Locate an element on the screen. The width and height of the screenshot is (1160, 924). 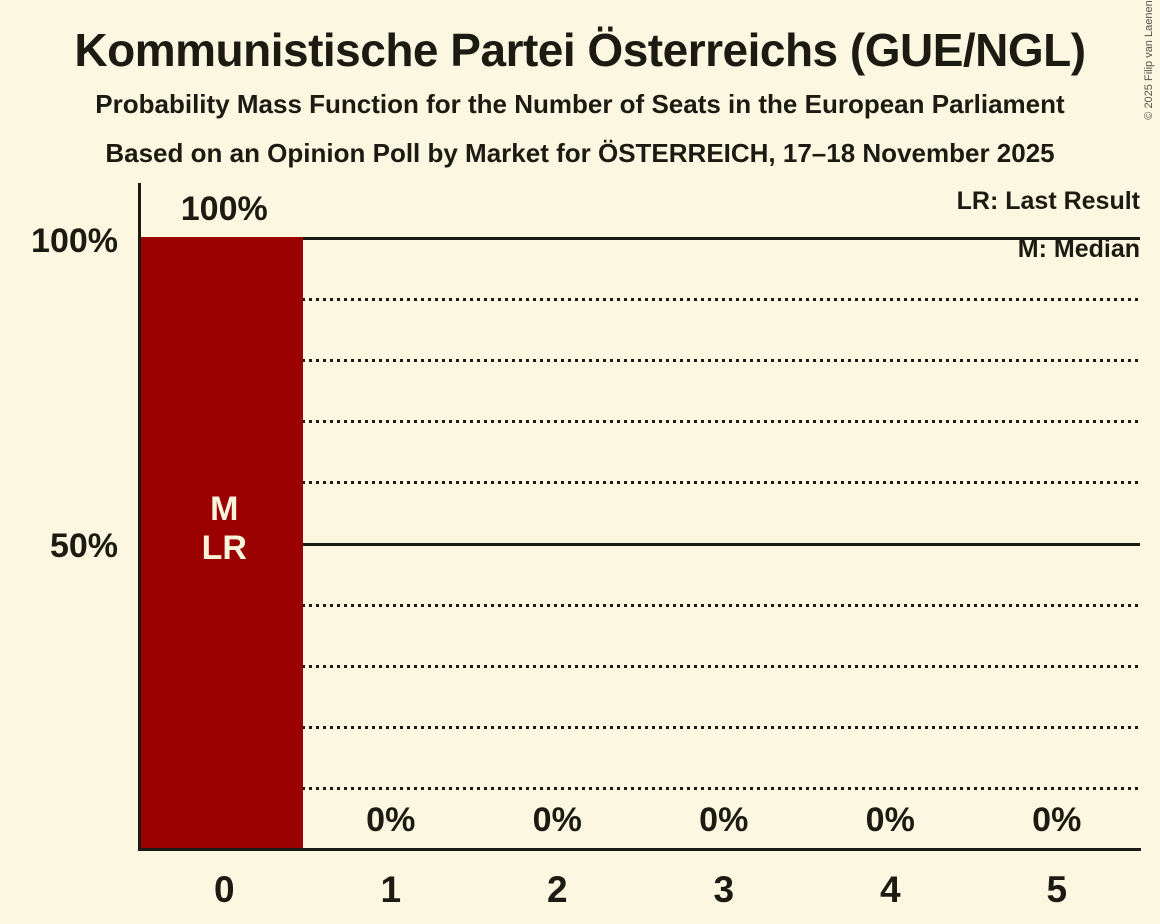
x-axis-line is located at coordinates (639, 849).